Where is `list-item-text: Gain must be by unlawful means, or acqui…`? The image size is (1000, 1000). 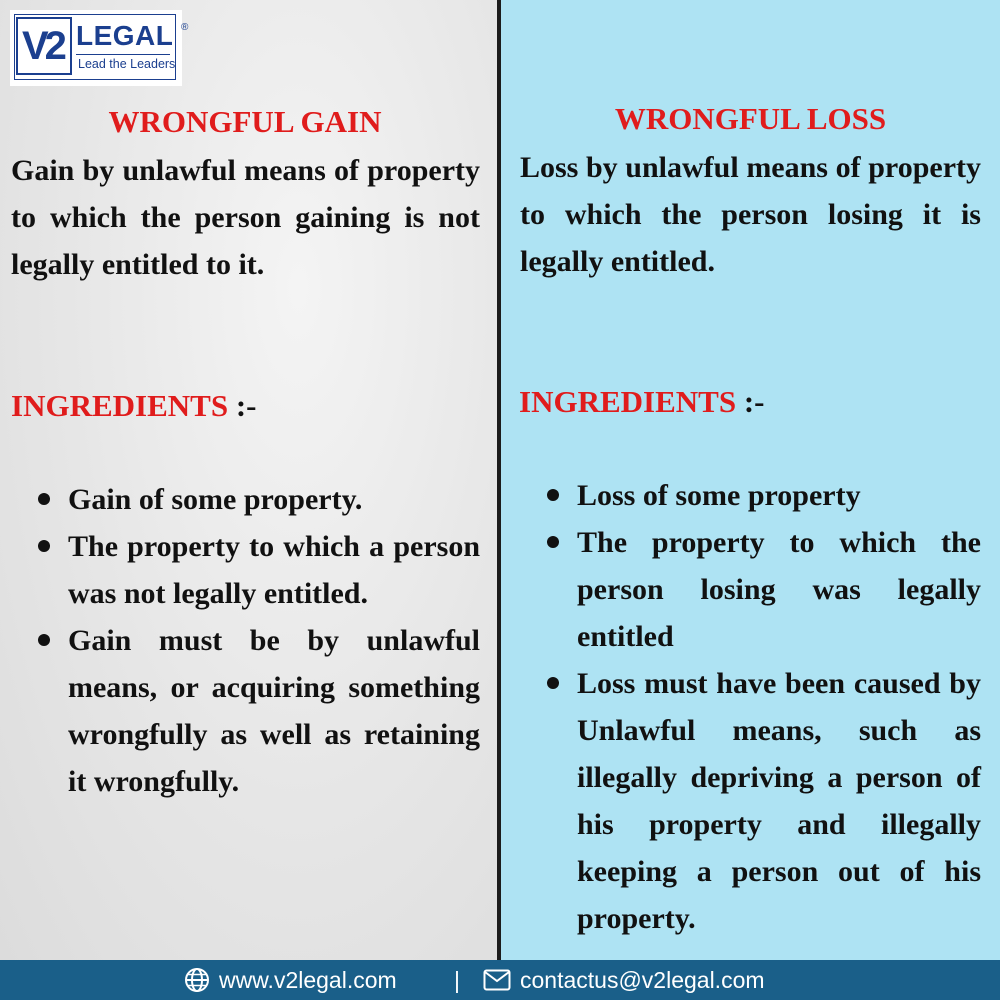
list-item-text: Gain must be by unlawful means, or acqui… is located at coordinates (274, 711).